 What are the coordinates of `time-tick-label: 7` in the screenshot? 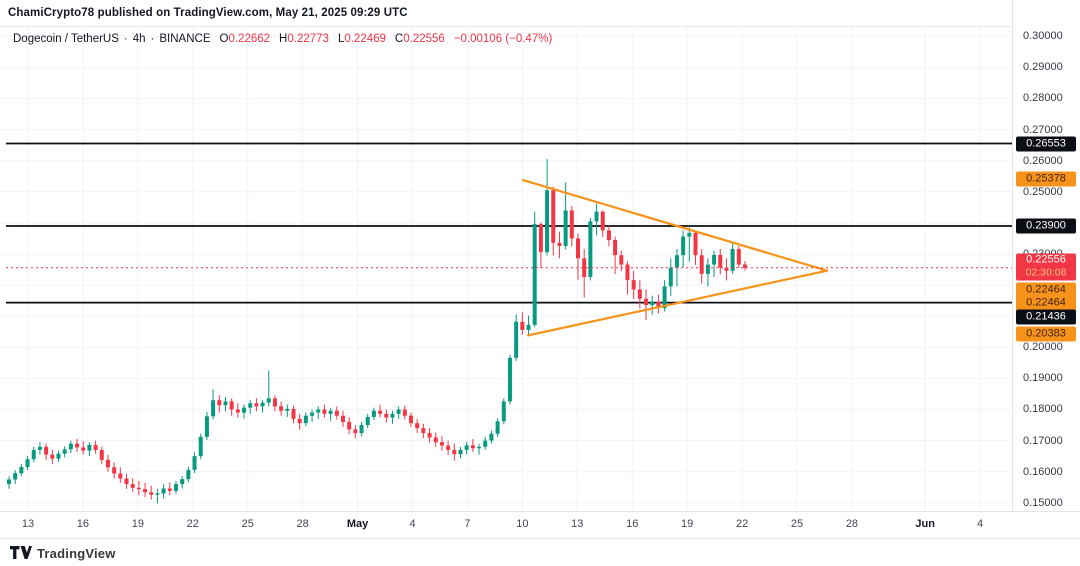 It's located at (467, 524).